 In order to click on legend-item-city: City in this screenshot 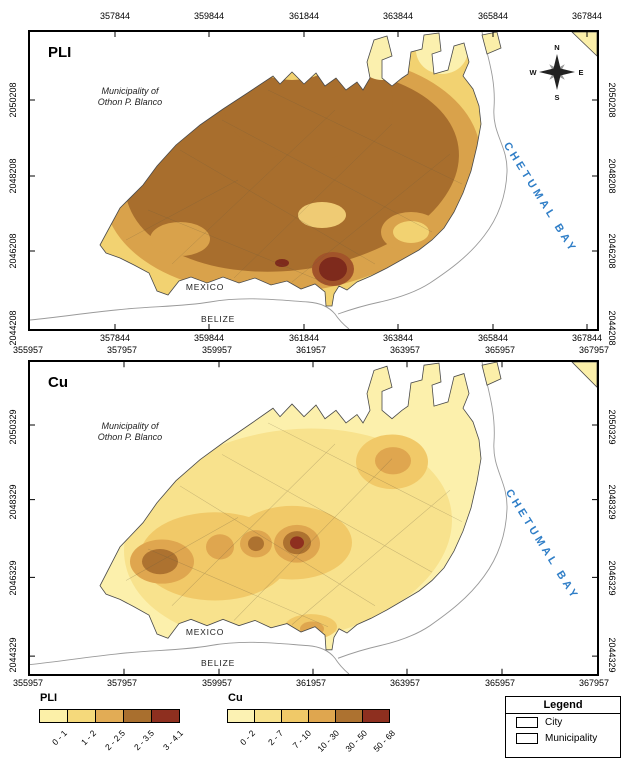, I will do `click(563, 722)`.